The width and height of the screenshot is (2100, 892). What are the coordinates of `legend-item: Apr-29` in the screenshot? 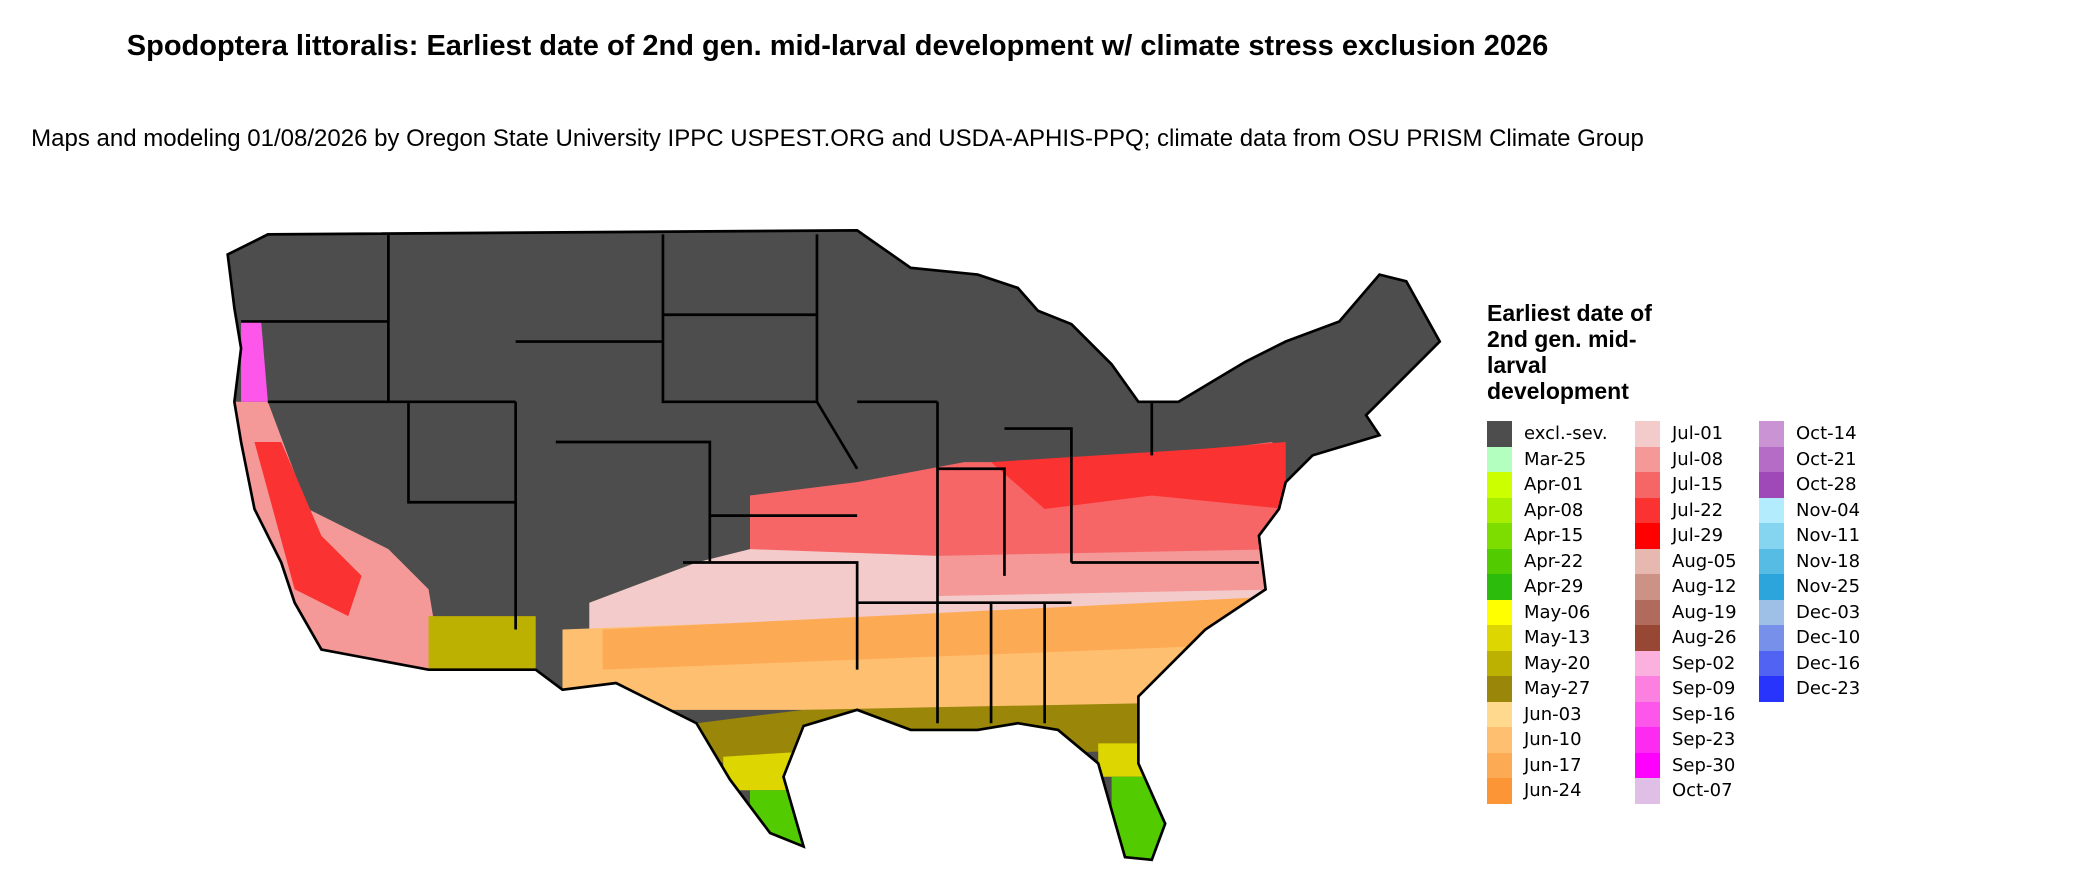 It's located at (1547, 587).